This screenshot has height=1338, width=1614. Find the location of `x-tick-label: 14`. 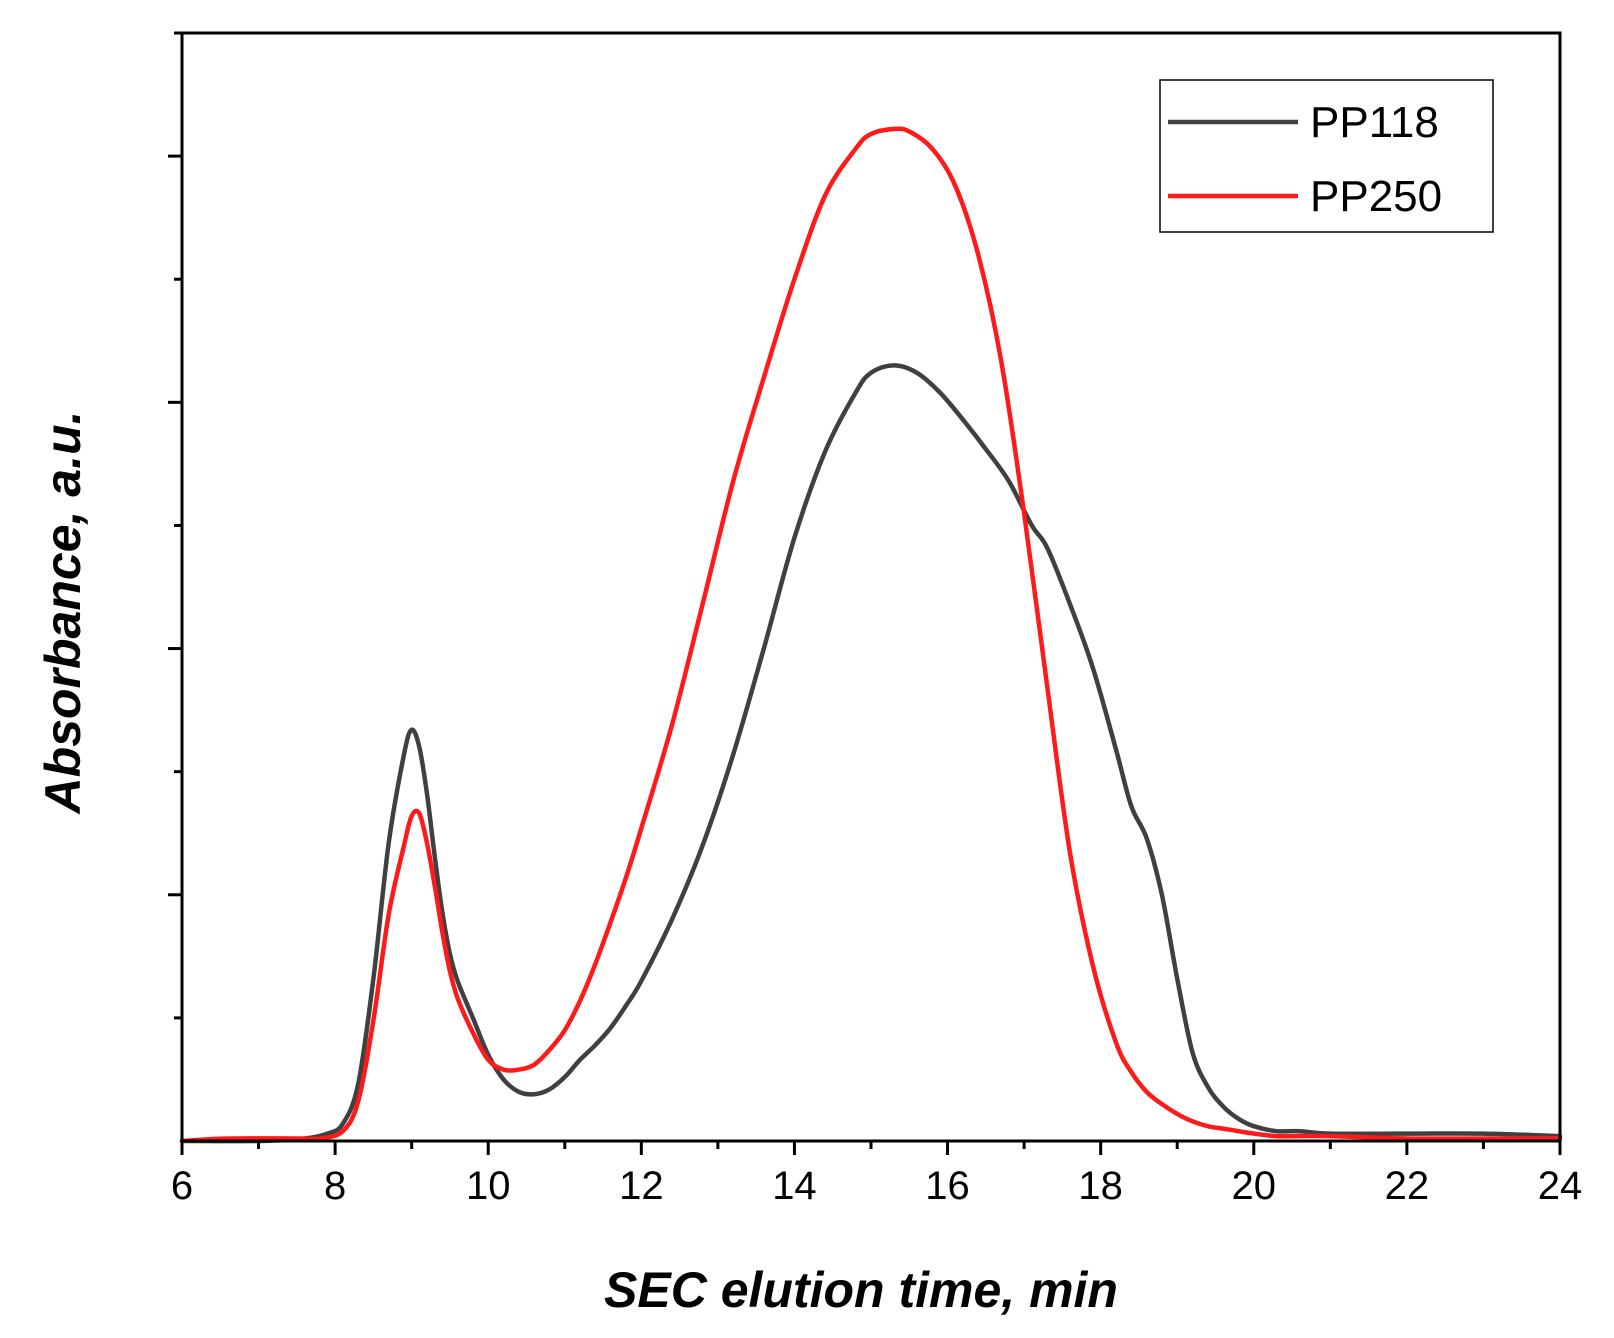

x-tick-label: 14 is located at coordinates (794, 1186).